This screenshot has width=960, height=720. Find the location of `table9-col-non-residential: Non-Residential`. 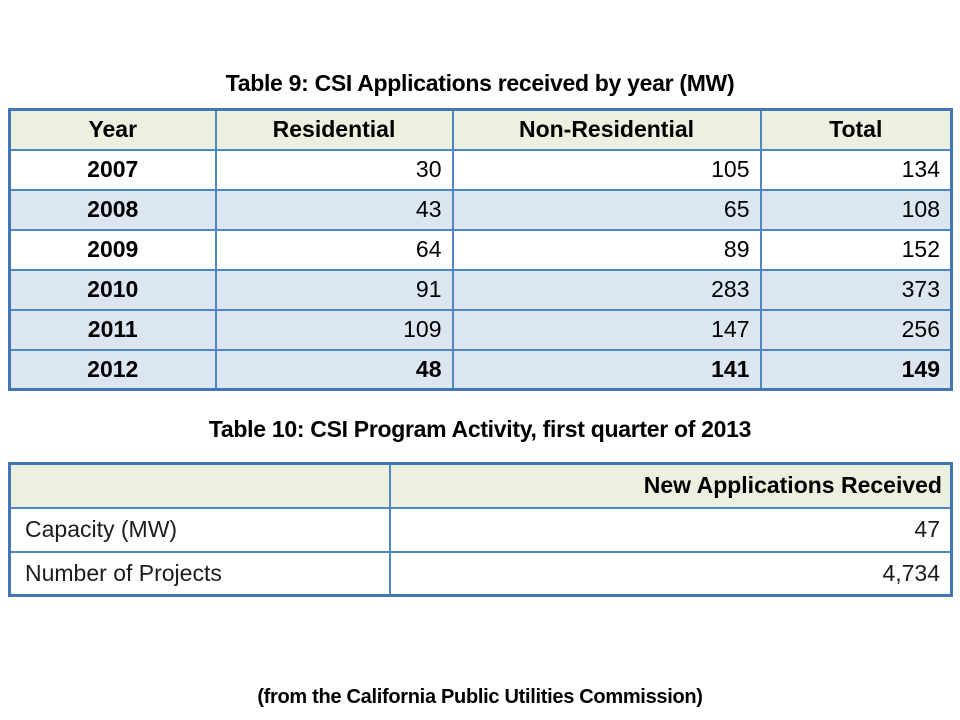

table9-col-non-residential: Non-Residential is located at coordinates (606, 129).